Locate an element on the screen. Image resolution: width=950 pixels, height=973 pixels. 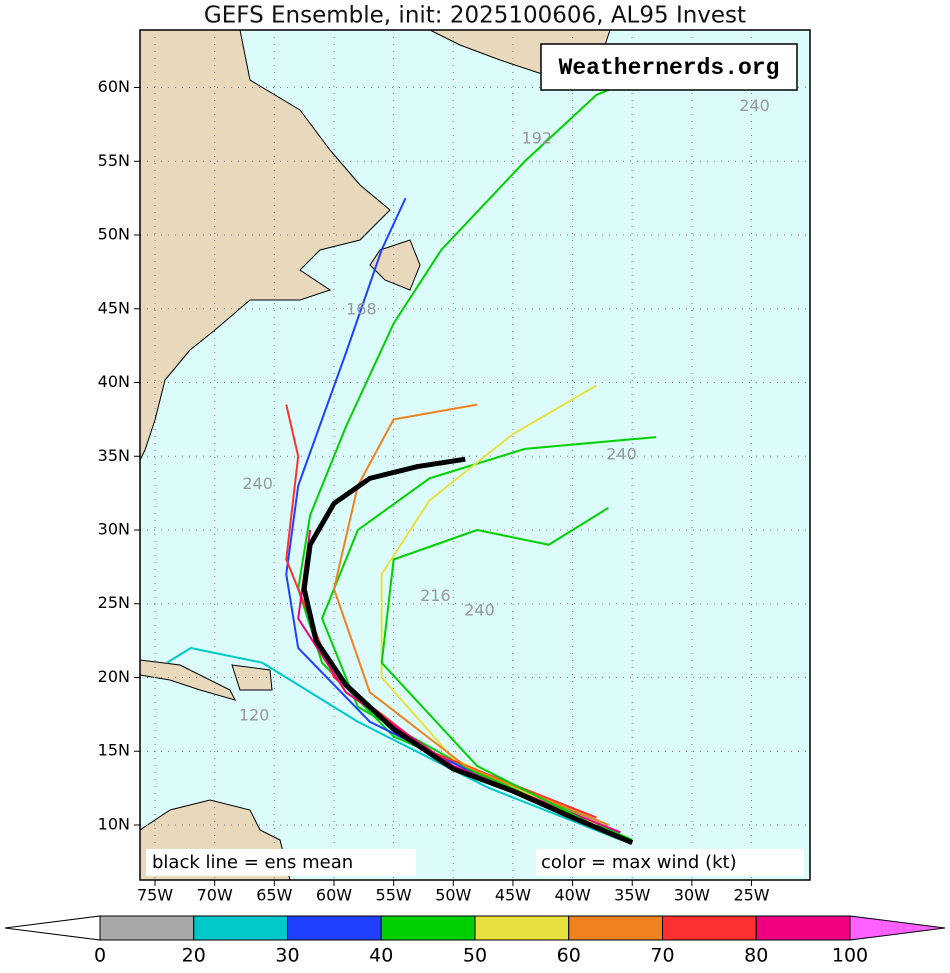
colorbar-label: 0 is located at coordinates (100, 956).